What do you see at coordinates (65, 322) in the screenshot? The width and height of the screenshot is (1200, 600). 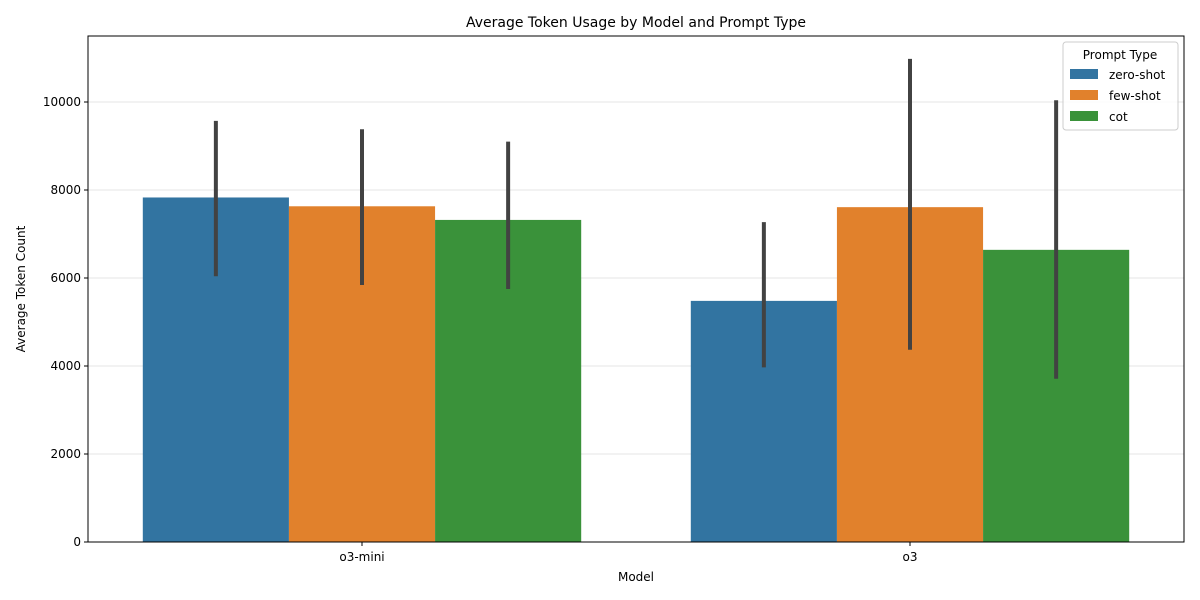 I see `y-axis-ticks: 0 2000 4000 6000 8000 10000` at bounding box center [65, 322].